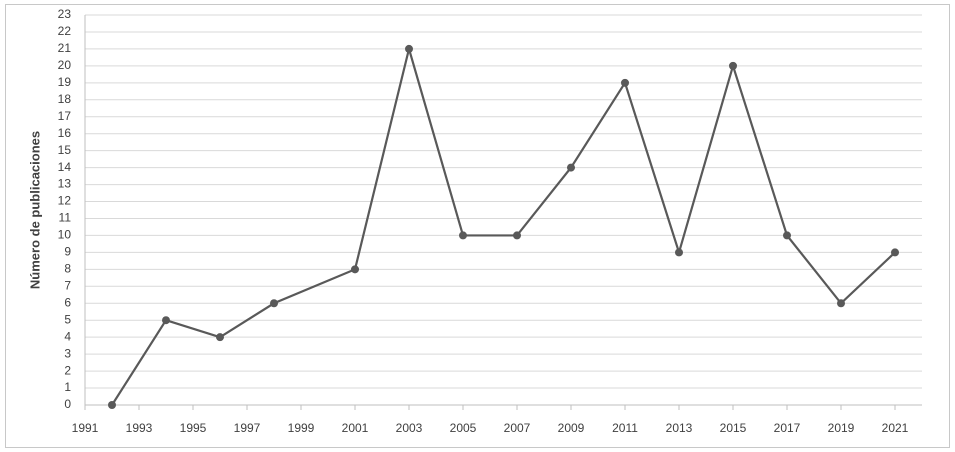  Describe the element at coordinates (139, 428) in the screenshot. I see `x-tick-label: 1993` at that location.